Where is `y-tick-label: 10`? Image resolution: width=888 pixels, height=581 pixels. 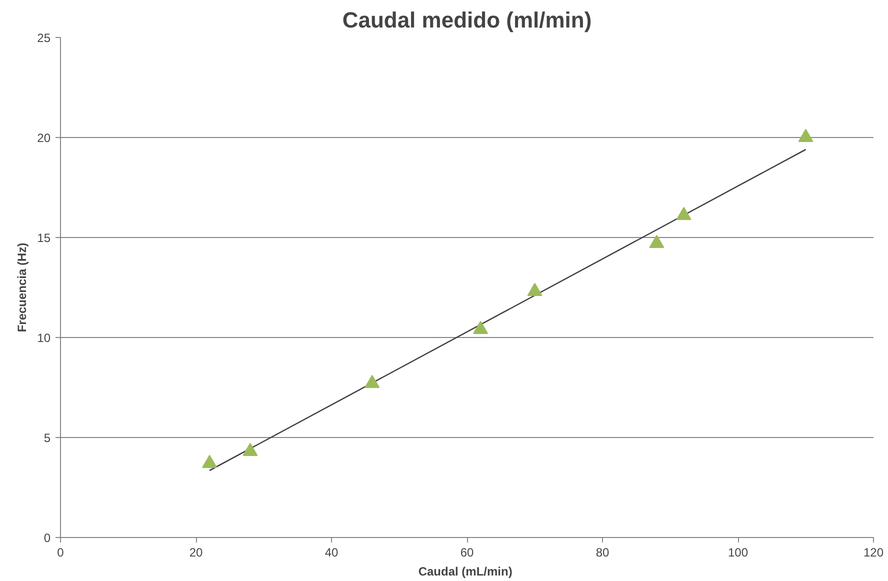
y-tick-label: 10 is located at coordinates (44, 338).